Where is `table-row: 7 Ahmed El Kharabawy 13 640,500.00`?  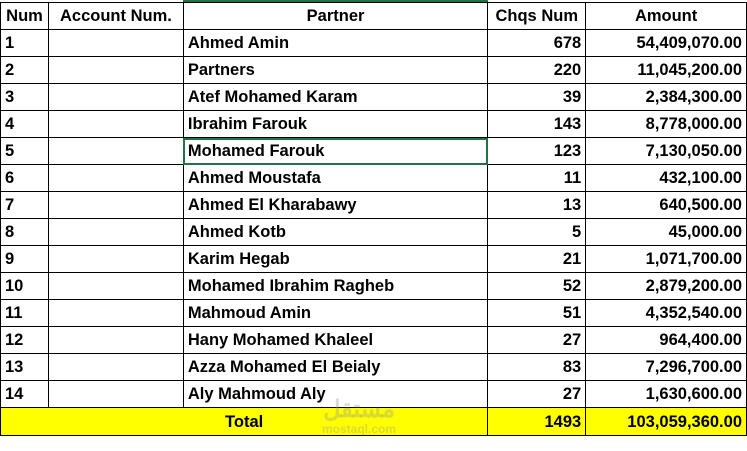 table-row: 7 Ahmed El Kharabawy 13 640,500.00 is located at coordinates (373, 205).